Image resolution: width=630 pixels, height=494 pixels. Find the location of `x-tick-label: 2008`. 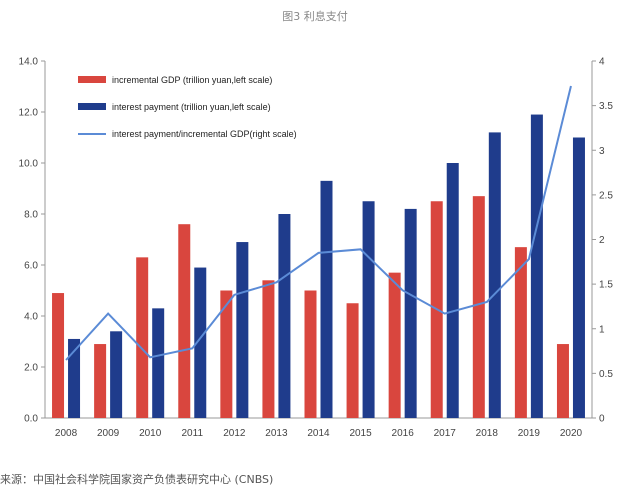

x-tick-label: 2008 is located at coordinates (66, 433).